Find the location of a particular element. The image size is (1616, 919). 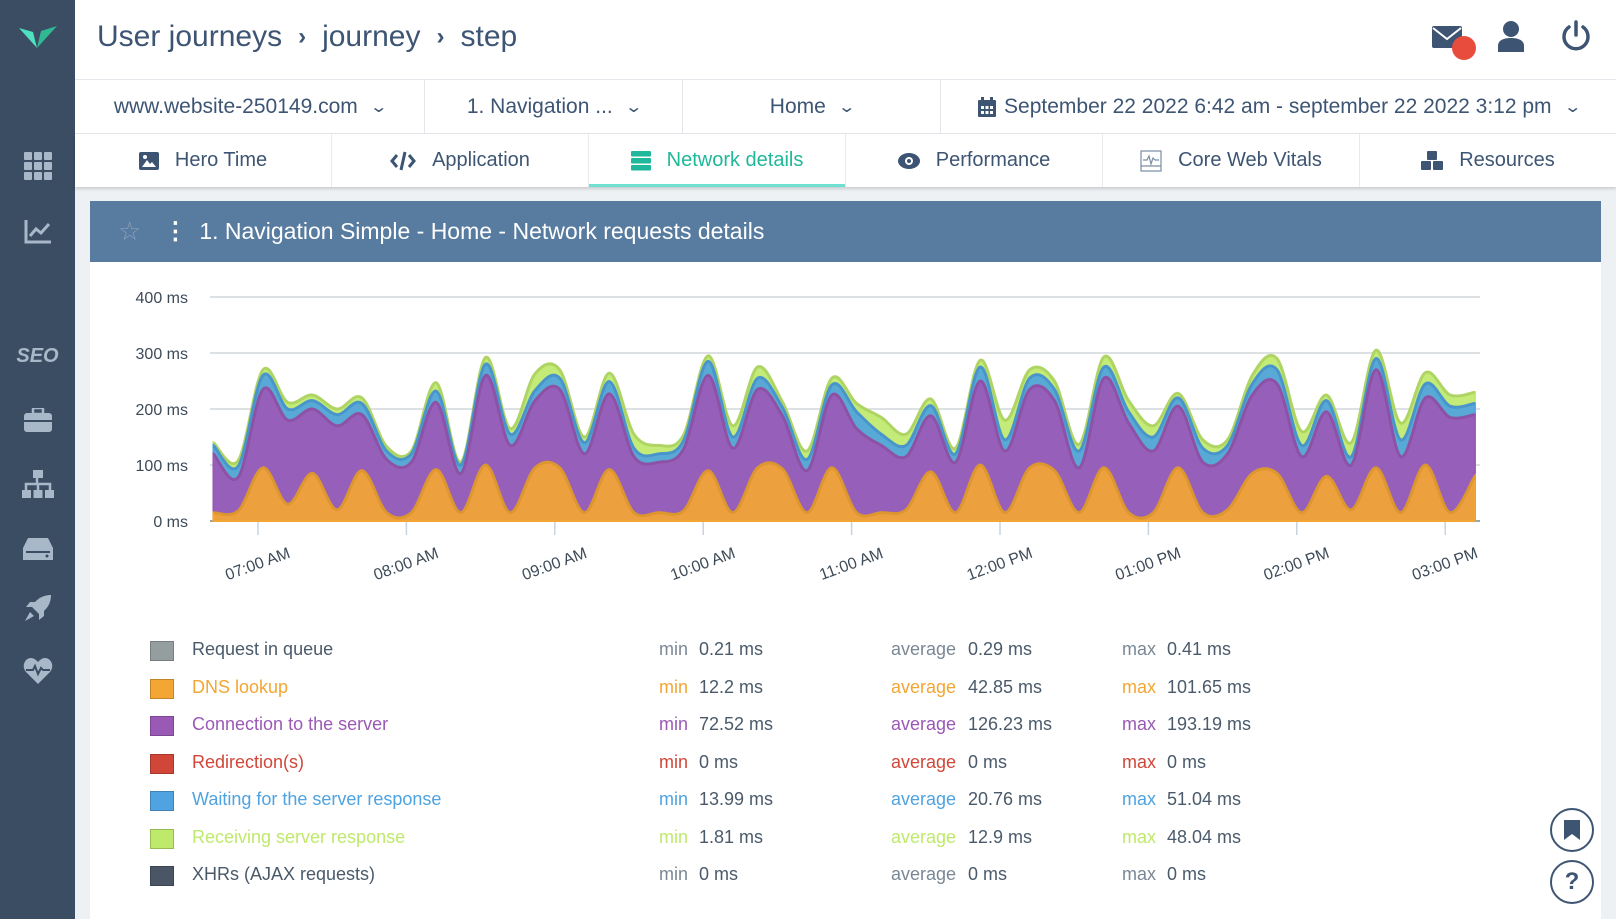

rocket-icon is located at coordinates (37, 611).